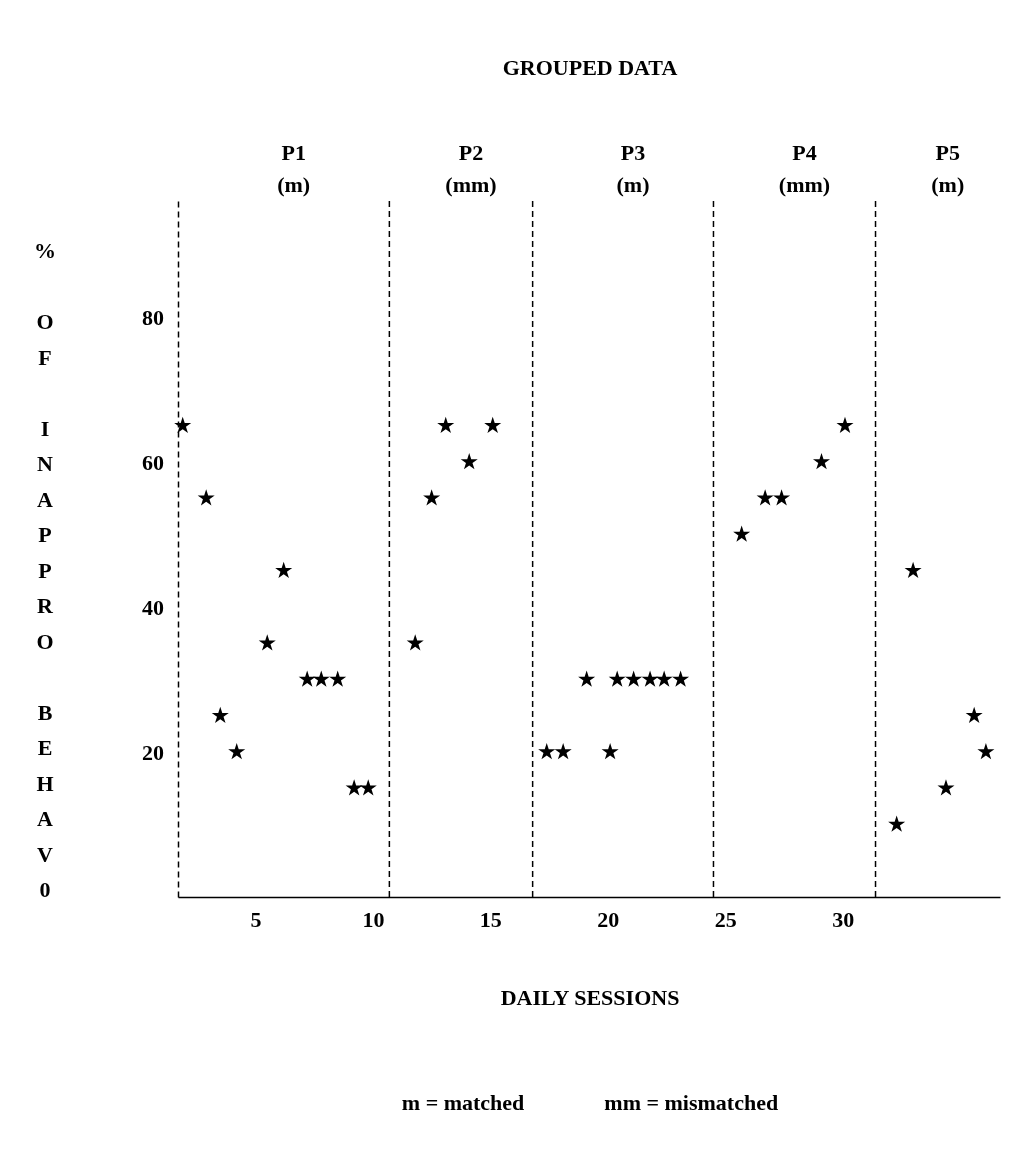 The image size is (1015, 1156). I want to click on y-tick-label: 40, so click(153, 607).